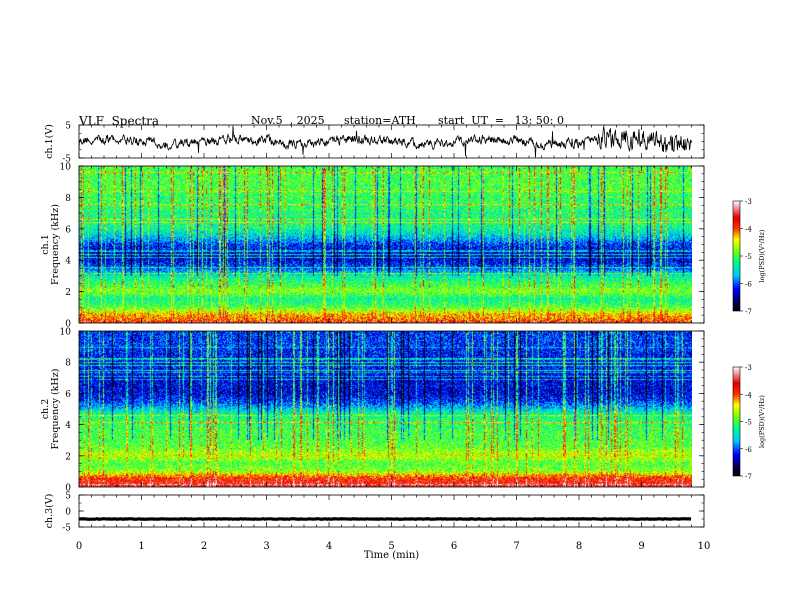 This screenshot has width=792, height=612. Describe the element at coordinates (385, 519) in the screenshot. I see `ch3-waveform-line` at that location.